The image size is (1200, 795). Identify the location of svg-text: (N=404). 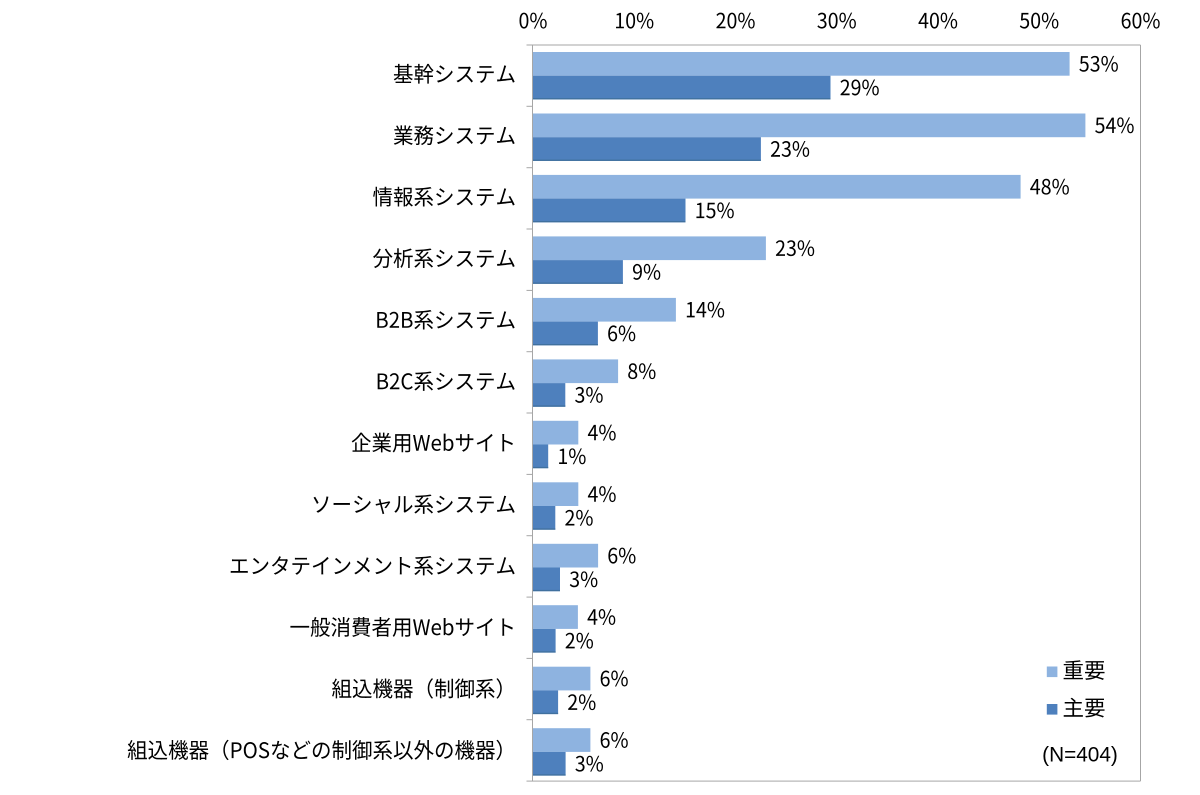
(1080, 754).